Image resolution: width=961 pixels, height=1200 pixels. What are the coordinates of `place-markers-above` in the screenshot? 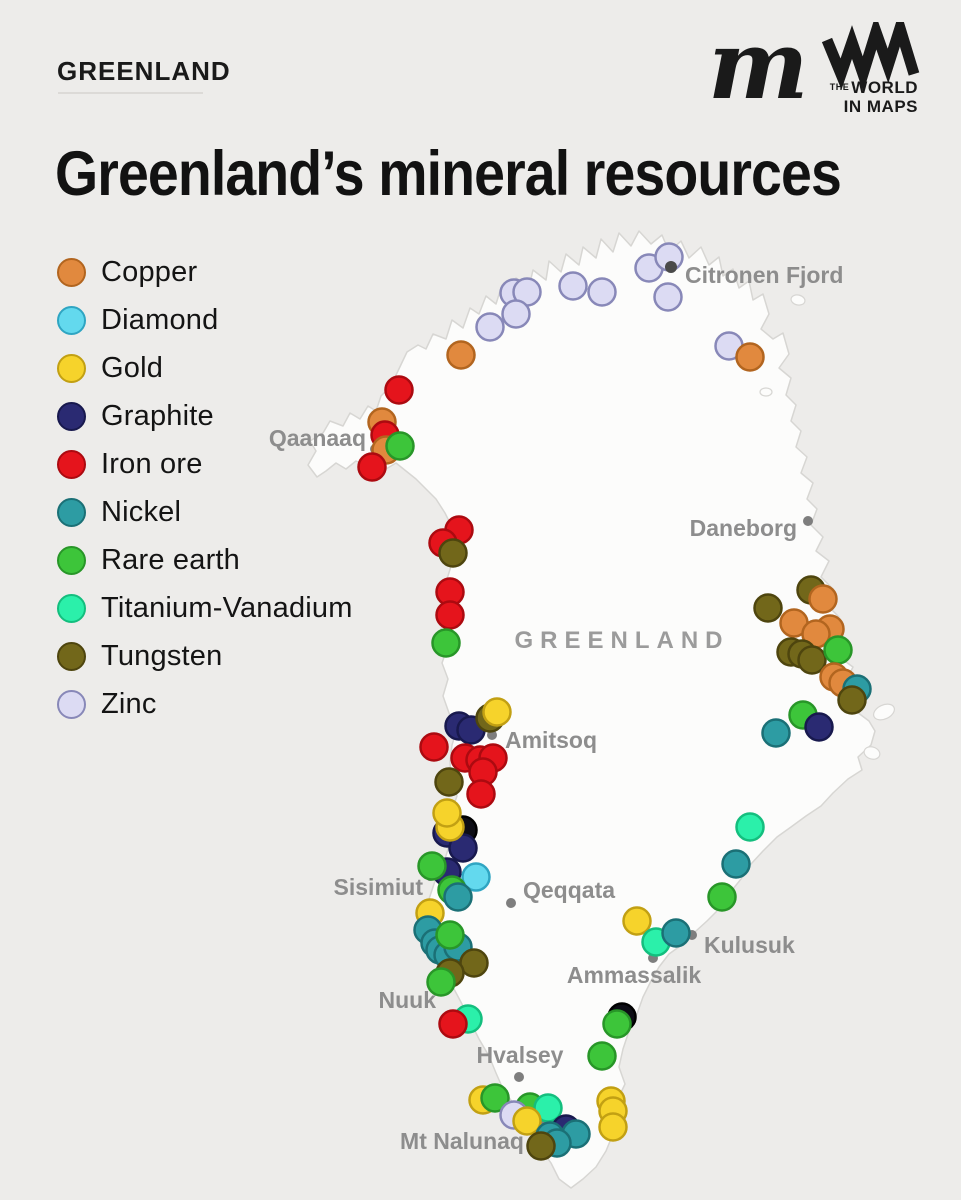 It's located at (671, 267).